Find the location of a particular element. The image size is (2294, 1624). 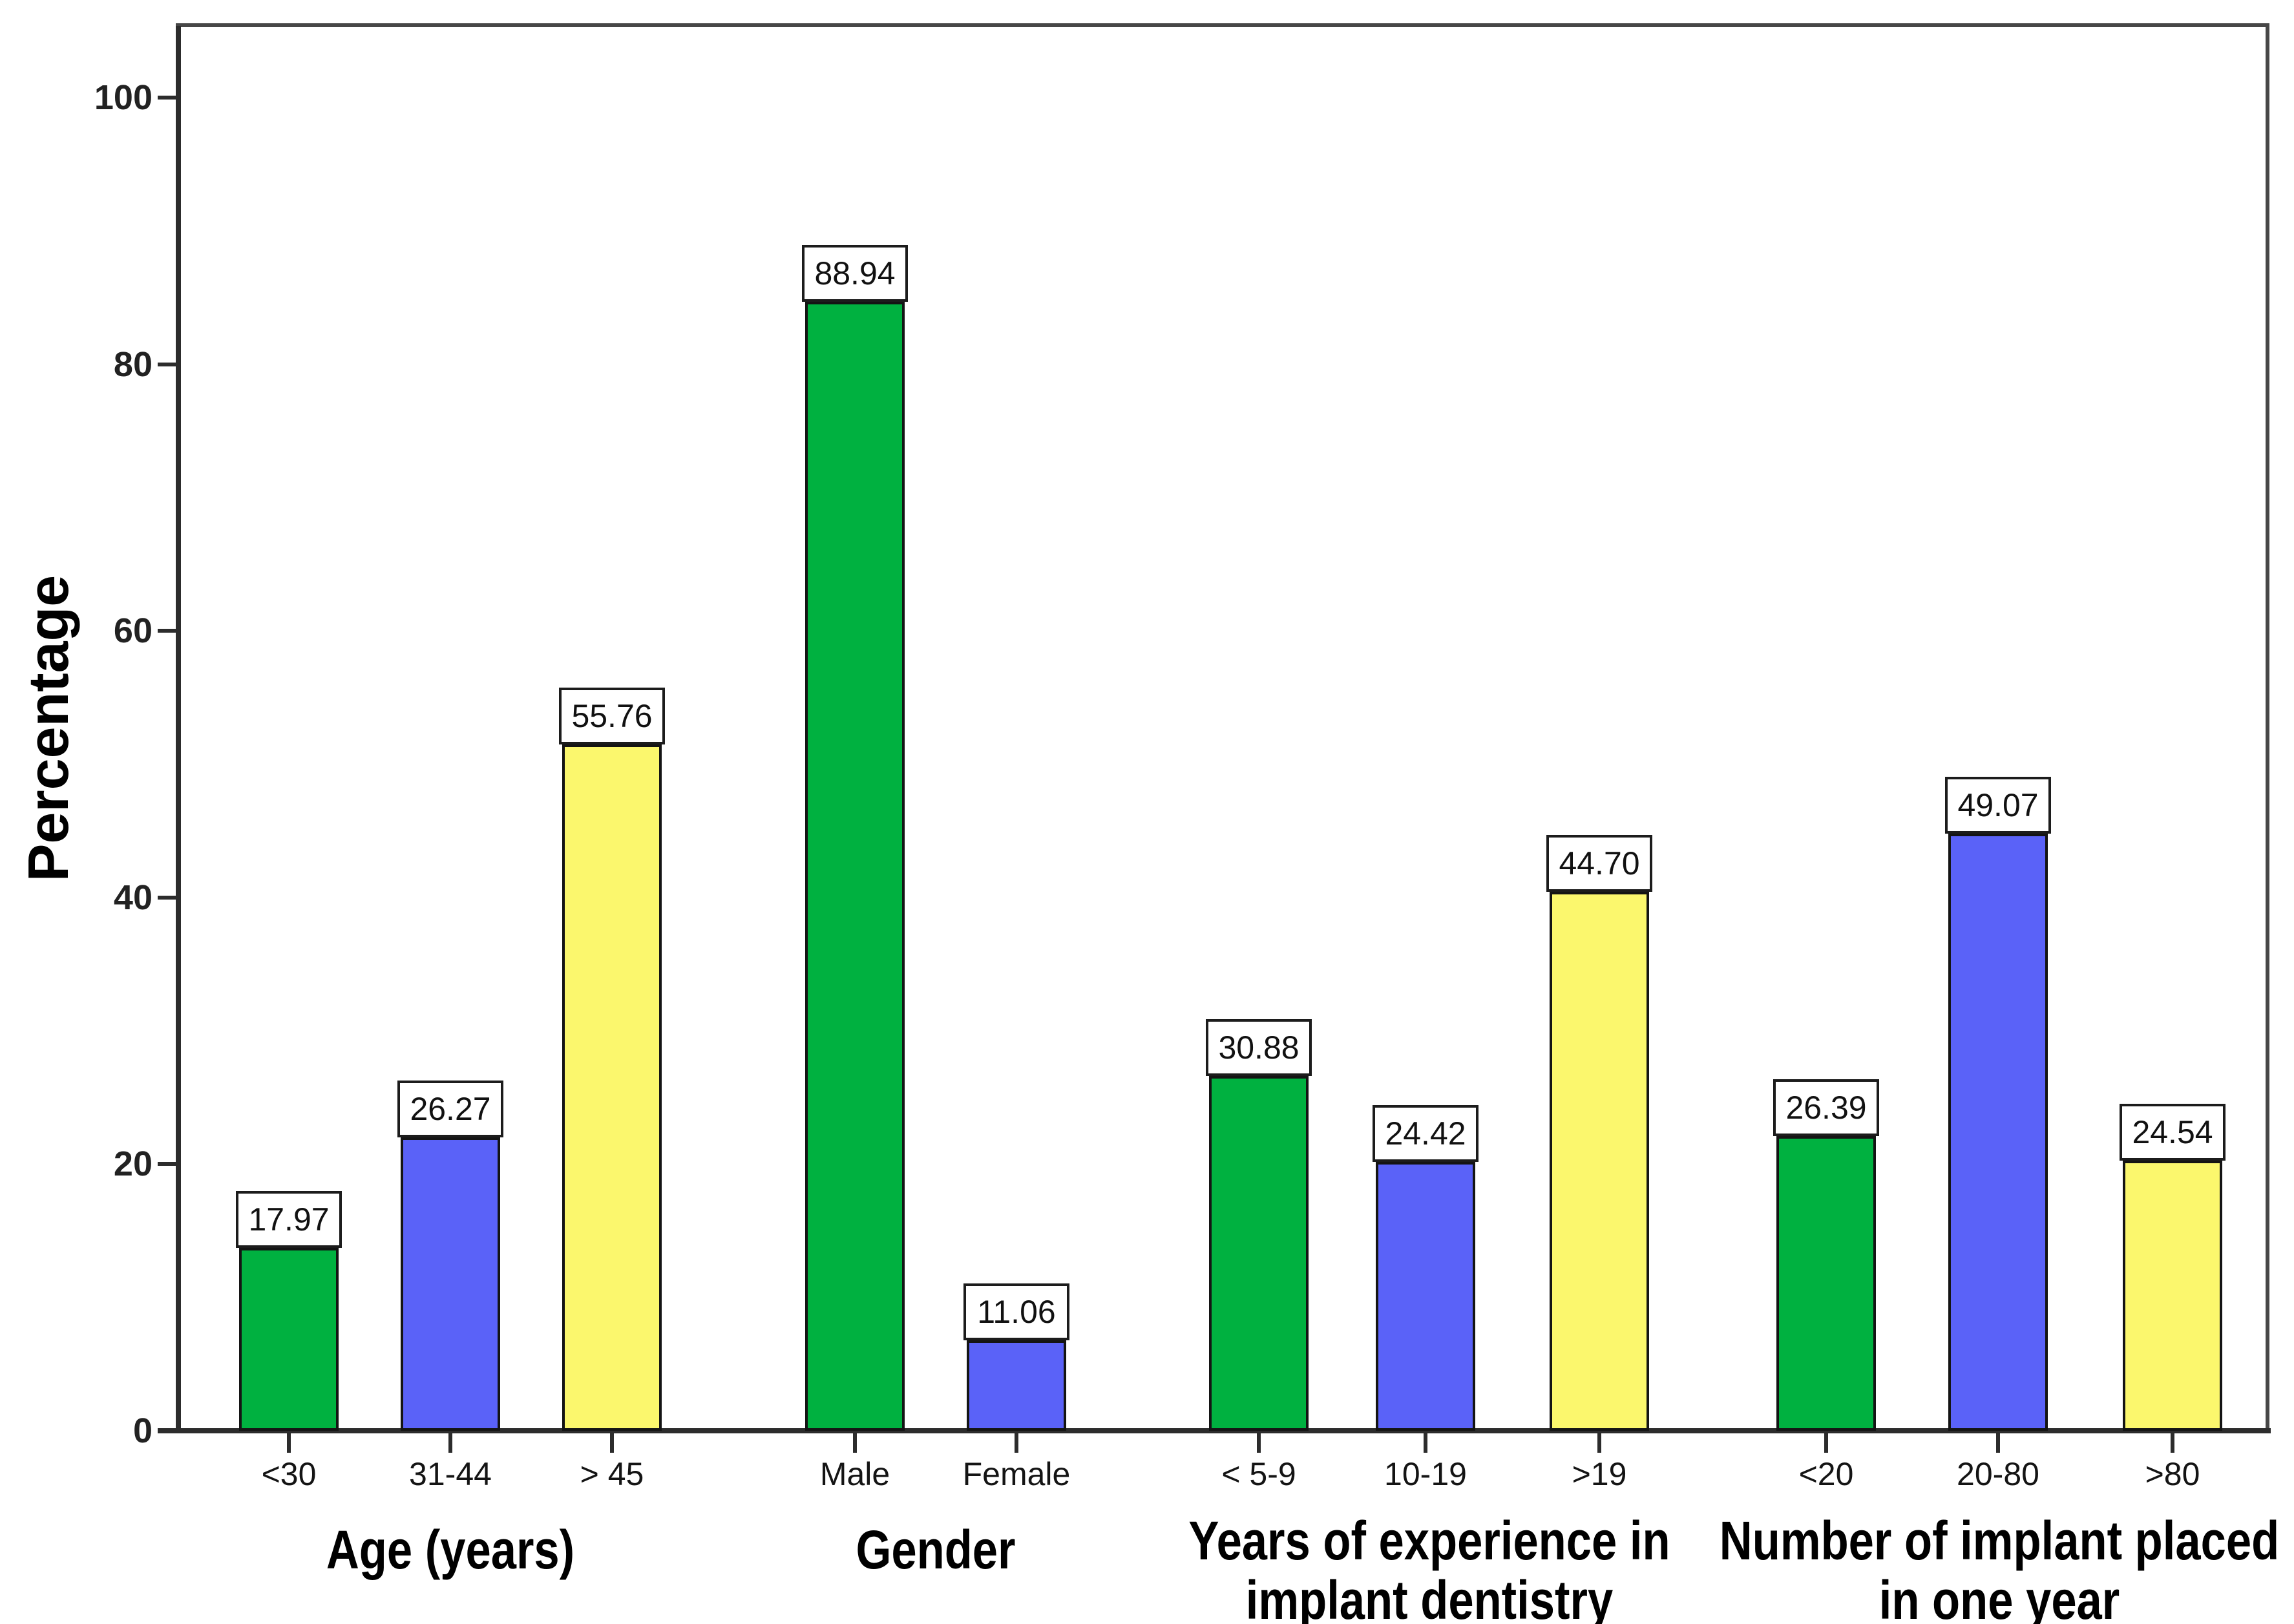

bar-gender-Female is located at coordinates (1016, 1385).